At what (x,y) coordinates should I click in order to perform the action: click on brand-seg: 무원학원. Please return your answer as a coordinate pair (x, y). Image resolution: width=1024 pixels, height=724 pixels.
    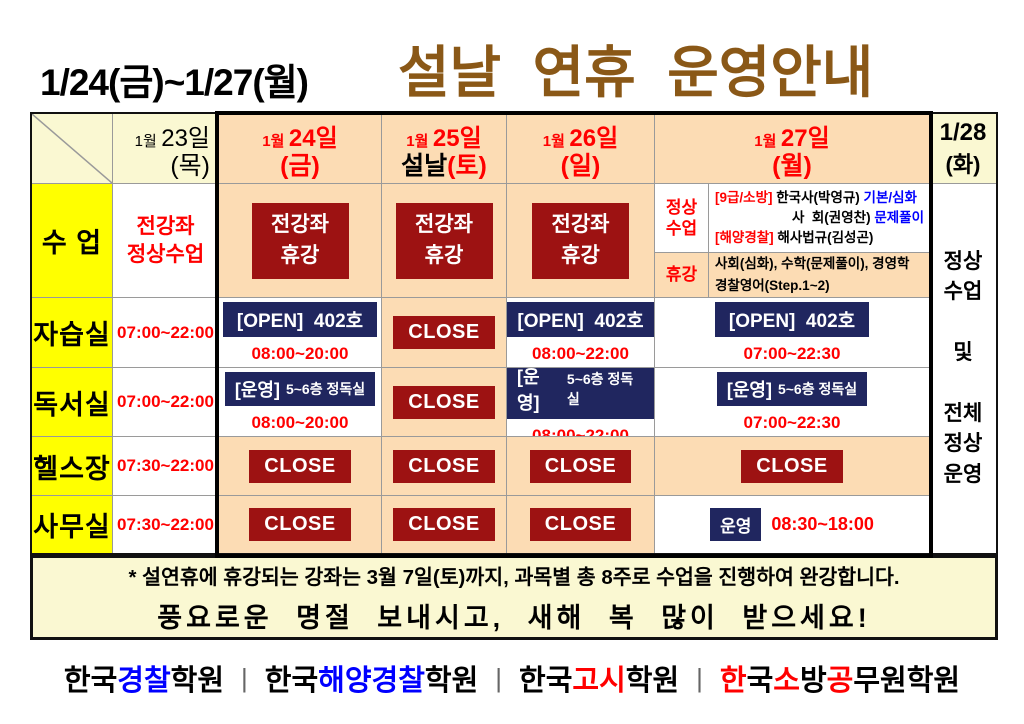
    Looking at the image, I should click on (907, 681).